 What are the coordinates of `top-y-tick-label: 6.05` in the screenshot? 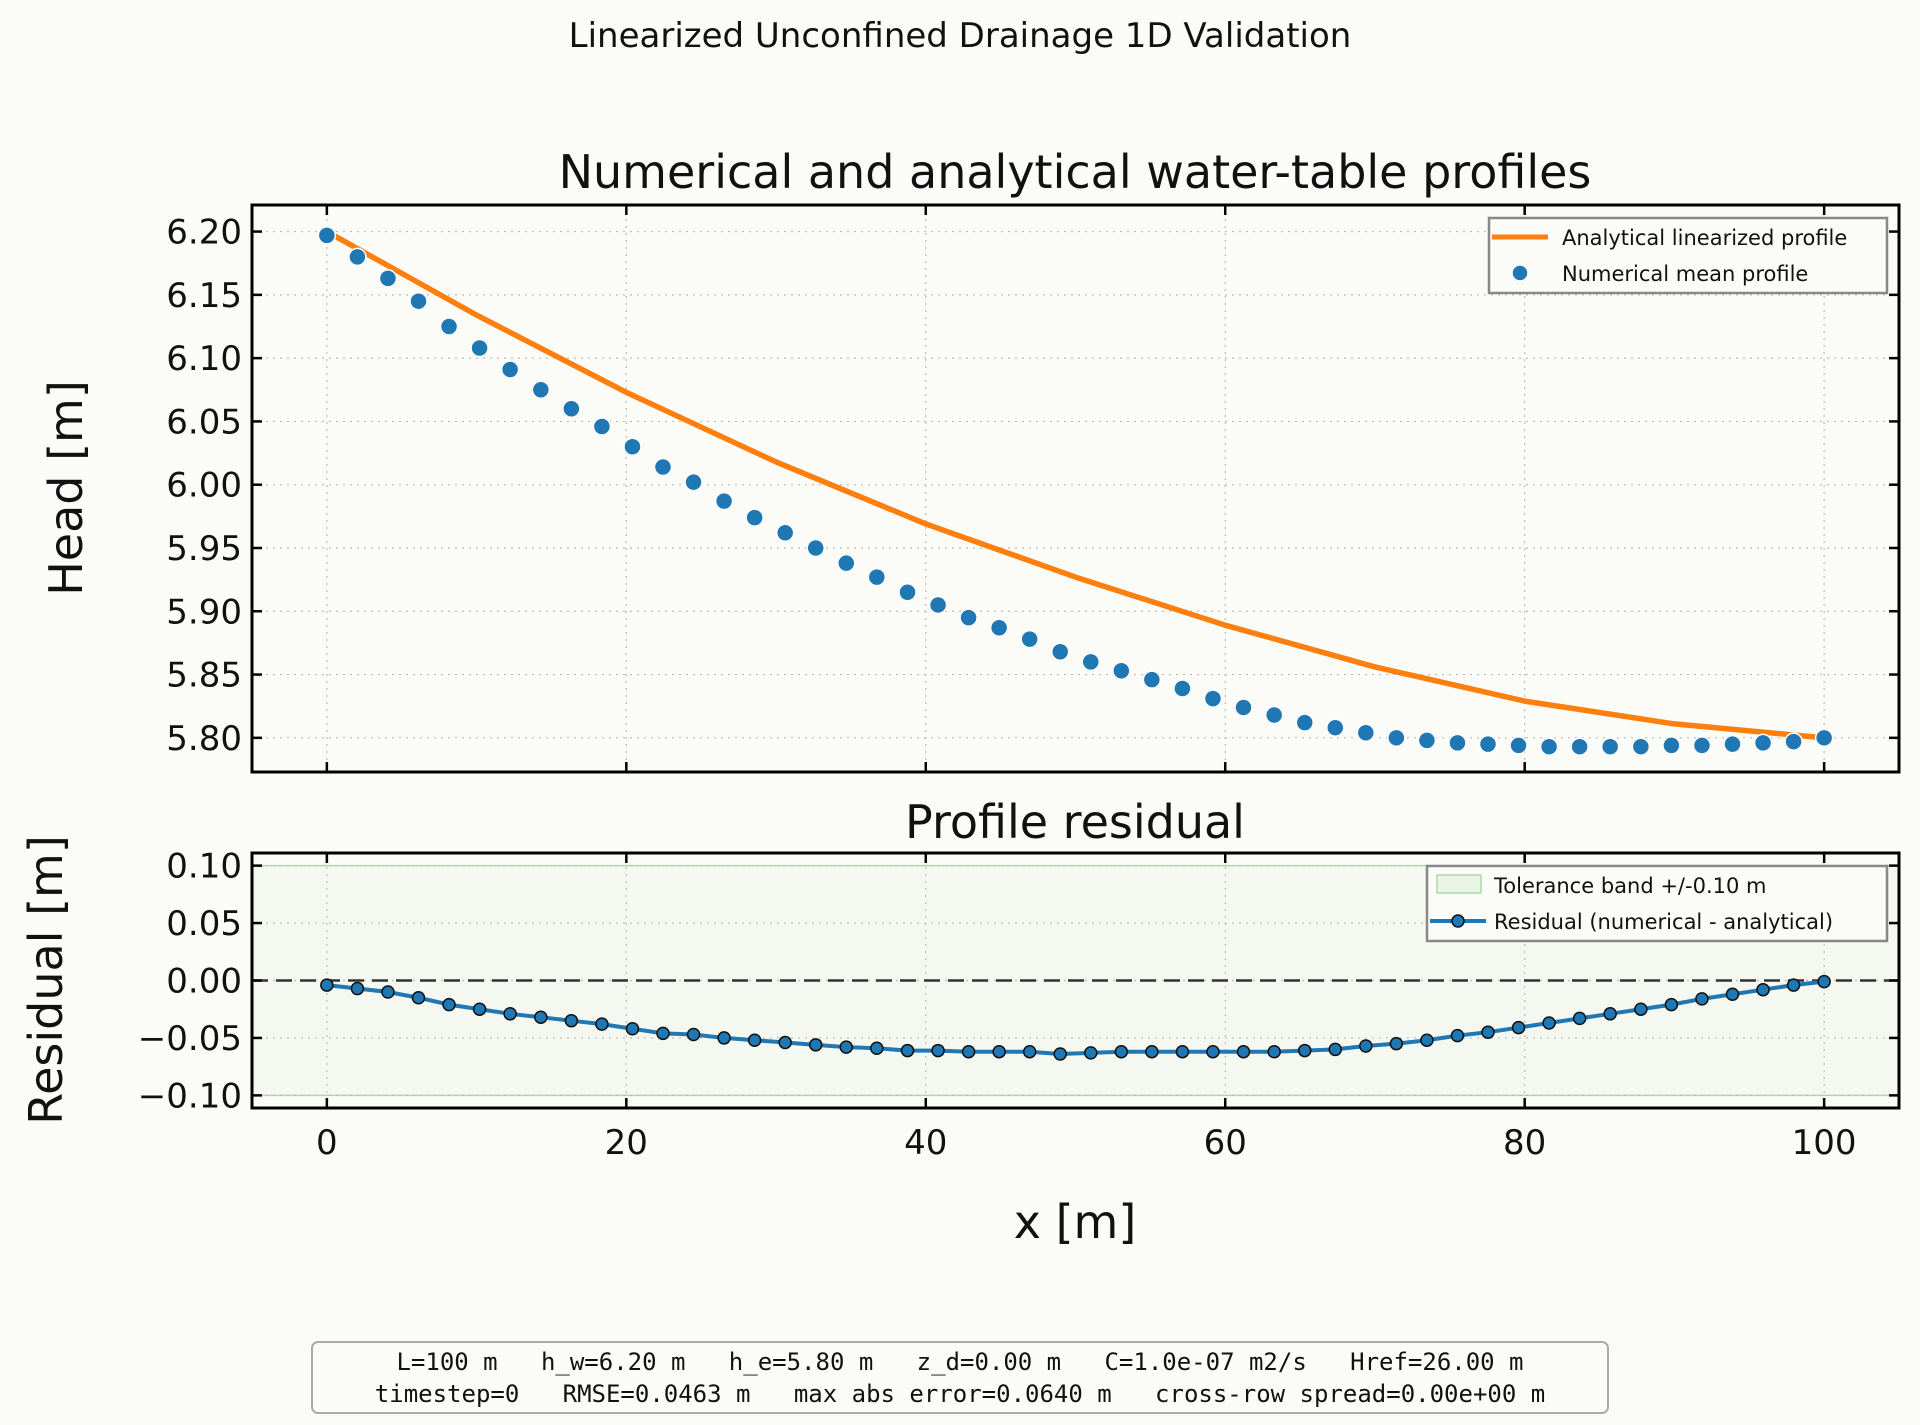 It's located at (204, 422).